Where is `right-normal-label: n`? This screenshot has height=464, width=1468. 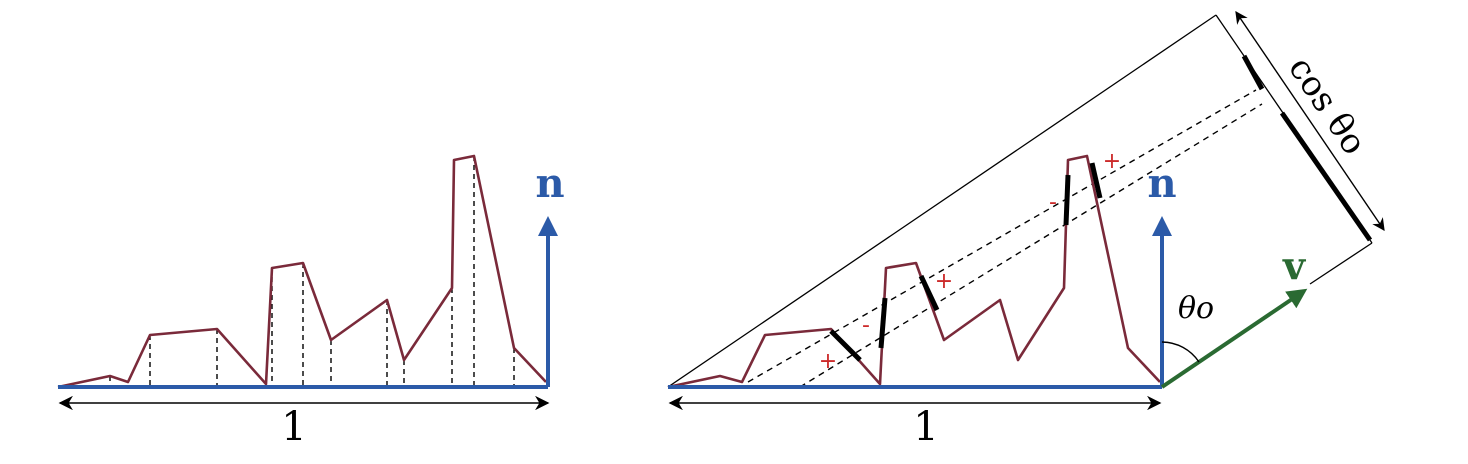 right-normal-label: n is located at coordinates (1161, 183).